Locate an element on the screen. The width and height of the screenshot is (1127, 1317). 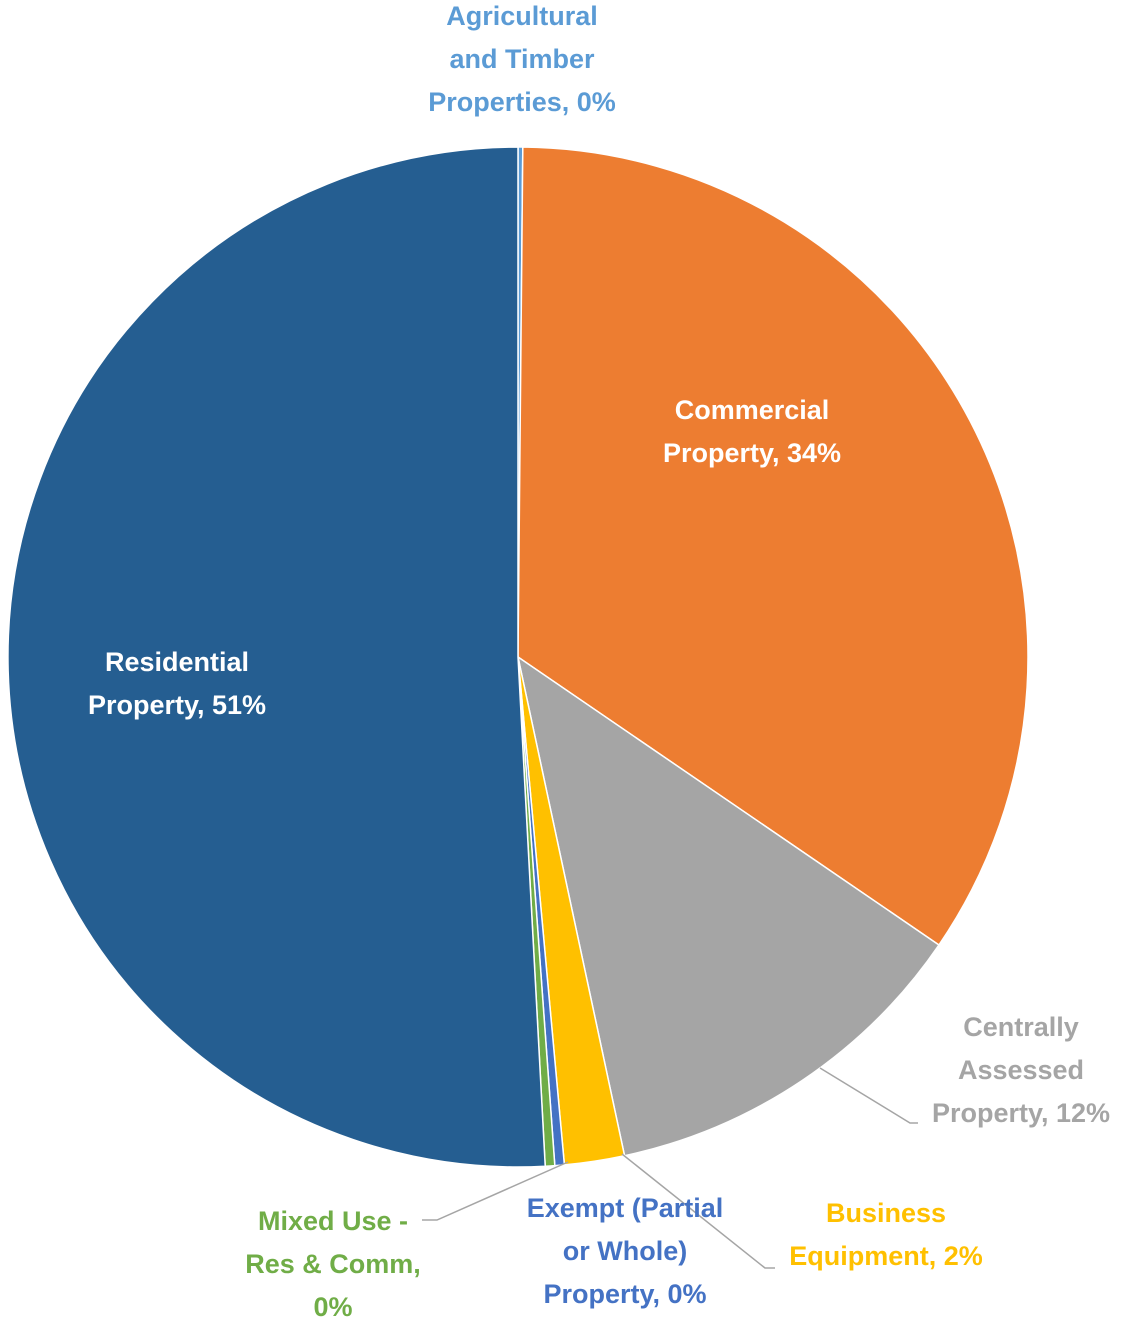
slice-label-line: Mixed Use - is located at coordinates (333, 1221).